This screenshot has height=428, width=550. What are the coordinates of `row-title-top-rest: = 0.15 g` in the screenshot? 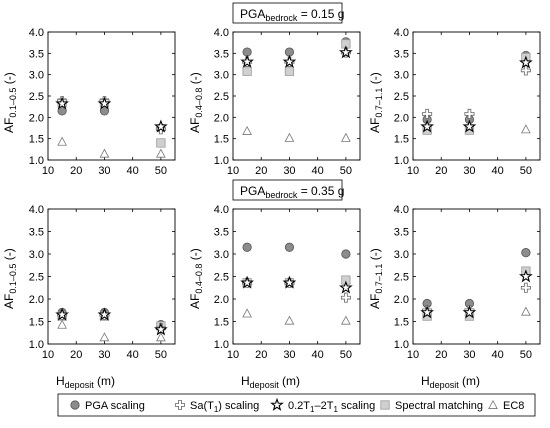 It's located at (320, 14).